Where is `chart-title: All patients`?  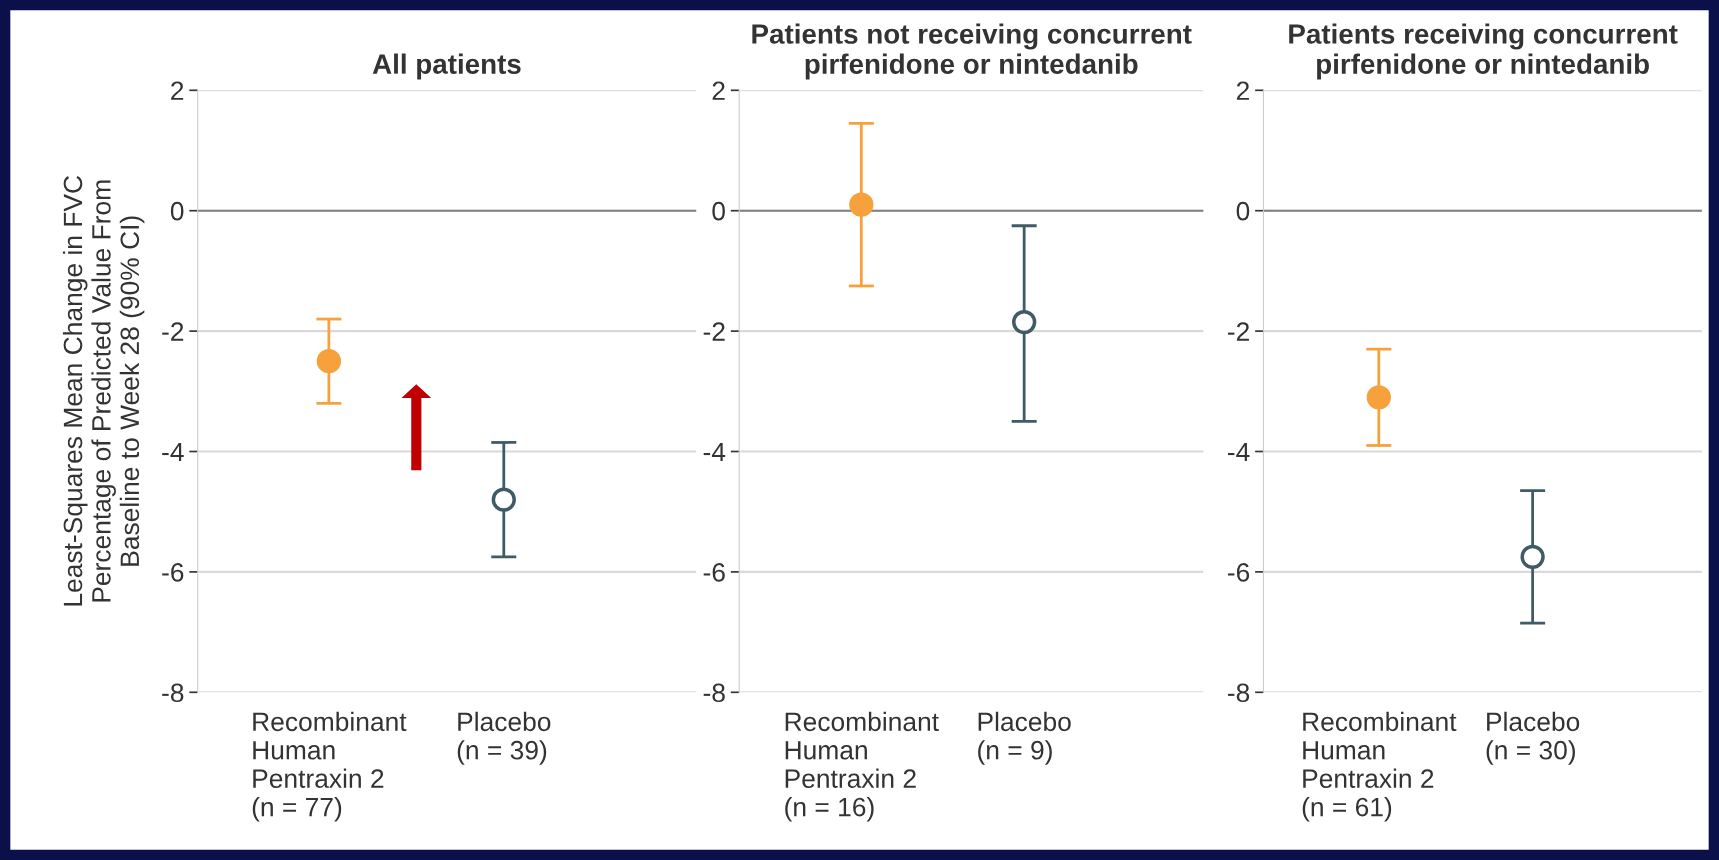
chart-title: All patients is located at coordinates (446, 66).